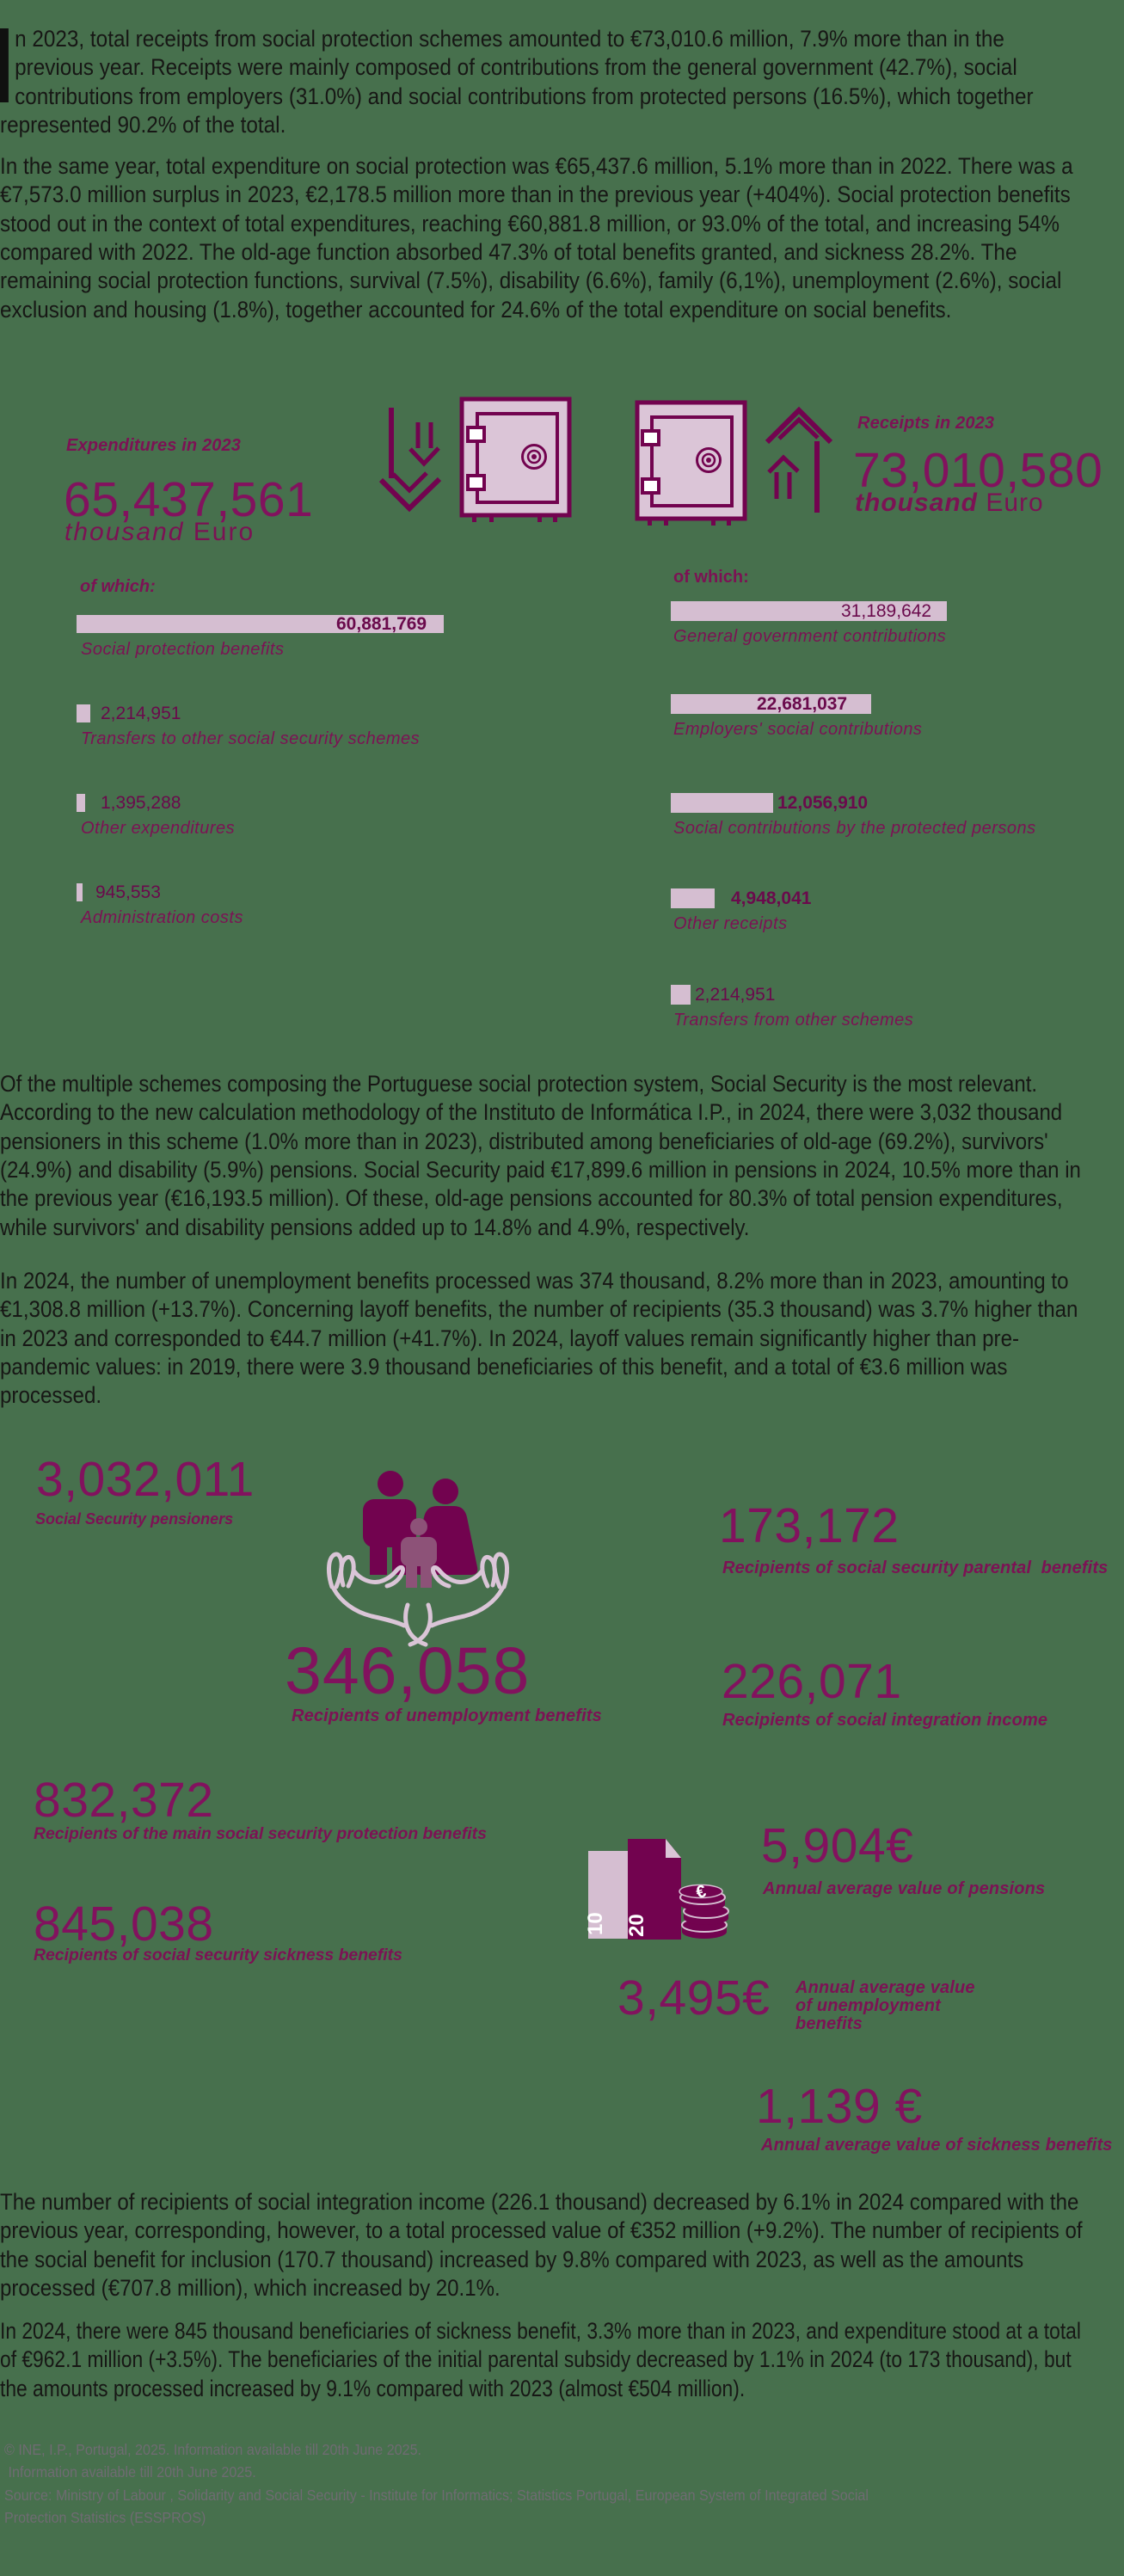  What do you see at coordinates (636, 1925) in the screenshot?
I see `svg-text: 20` at bounding box center [636, 1925].